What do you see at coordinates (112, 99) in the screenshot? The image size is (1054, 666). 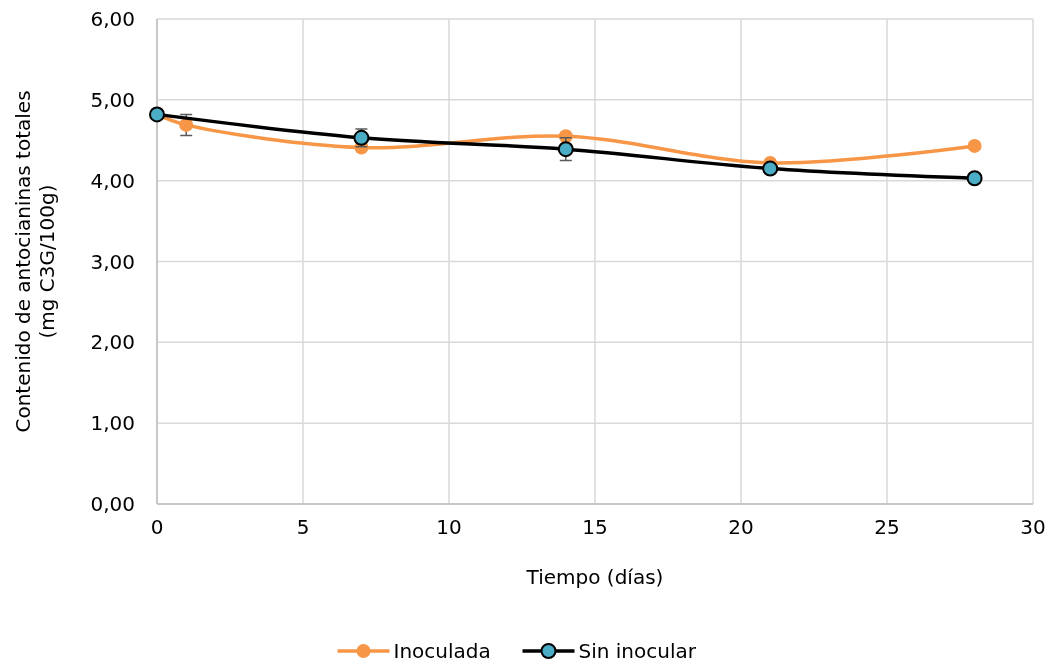 I see `y-tick-label: 5,00` at bounding box center [112, 99].